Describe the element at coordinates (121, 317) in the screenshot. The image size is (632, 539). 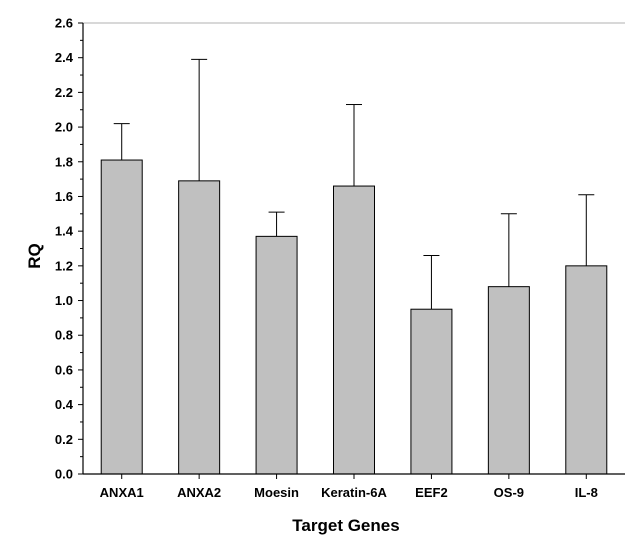
I see `bar-anxa1` at that location.